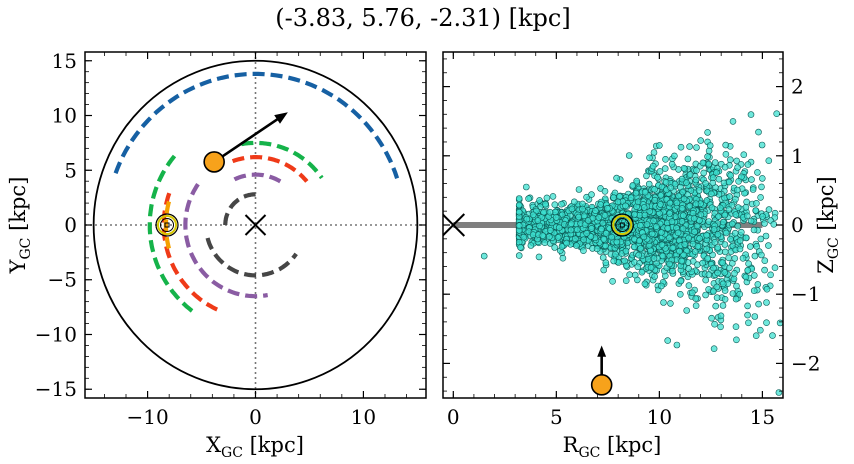 This screenshot has width=854, height=464. Describe the element at coordinates (56, 334) in the screenshot. I see `y-tick-label: −10` at that location.